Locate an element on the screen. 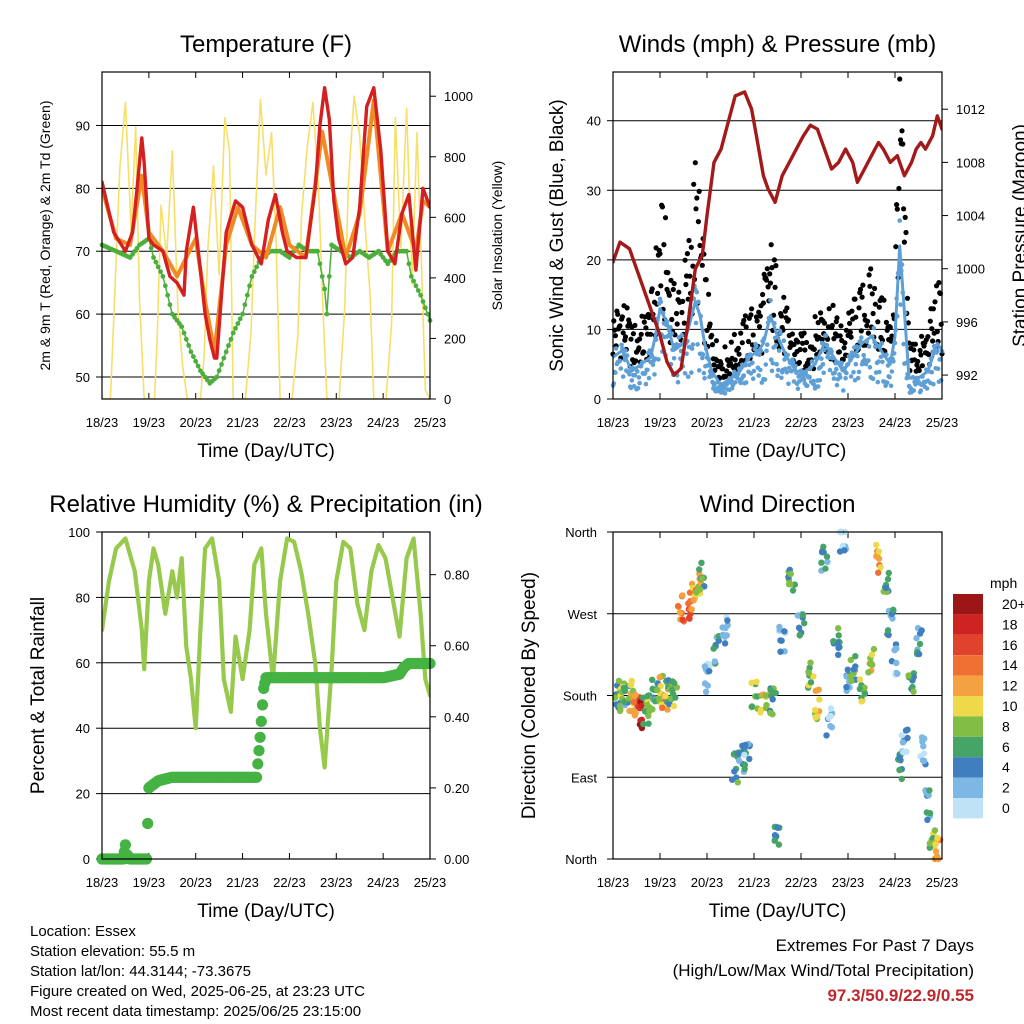  extremes-values: 97.3/50.9/22.9/0.55 is located at coordinates (900, 995).